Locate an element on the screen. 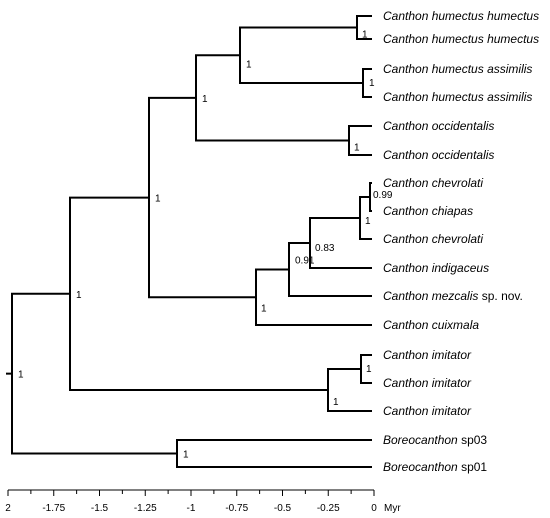 The height and width of the screenshot is (518, 550). support-value-humectus-assimilis: 1 is located at coordinates (372, 83).